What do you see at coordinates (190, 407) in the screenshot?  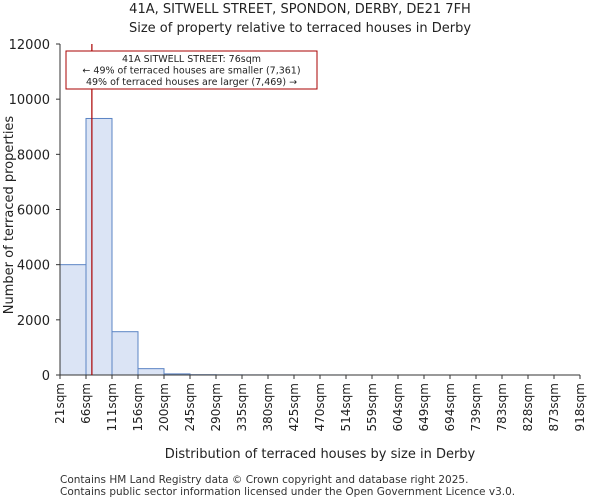 I see `x-tick-label: 245sqm` at bounding box center [190, 407].